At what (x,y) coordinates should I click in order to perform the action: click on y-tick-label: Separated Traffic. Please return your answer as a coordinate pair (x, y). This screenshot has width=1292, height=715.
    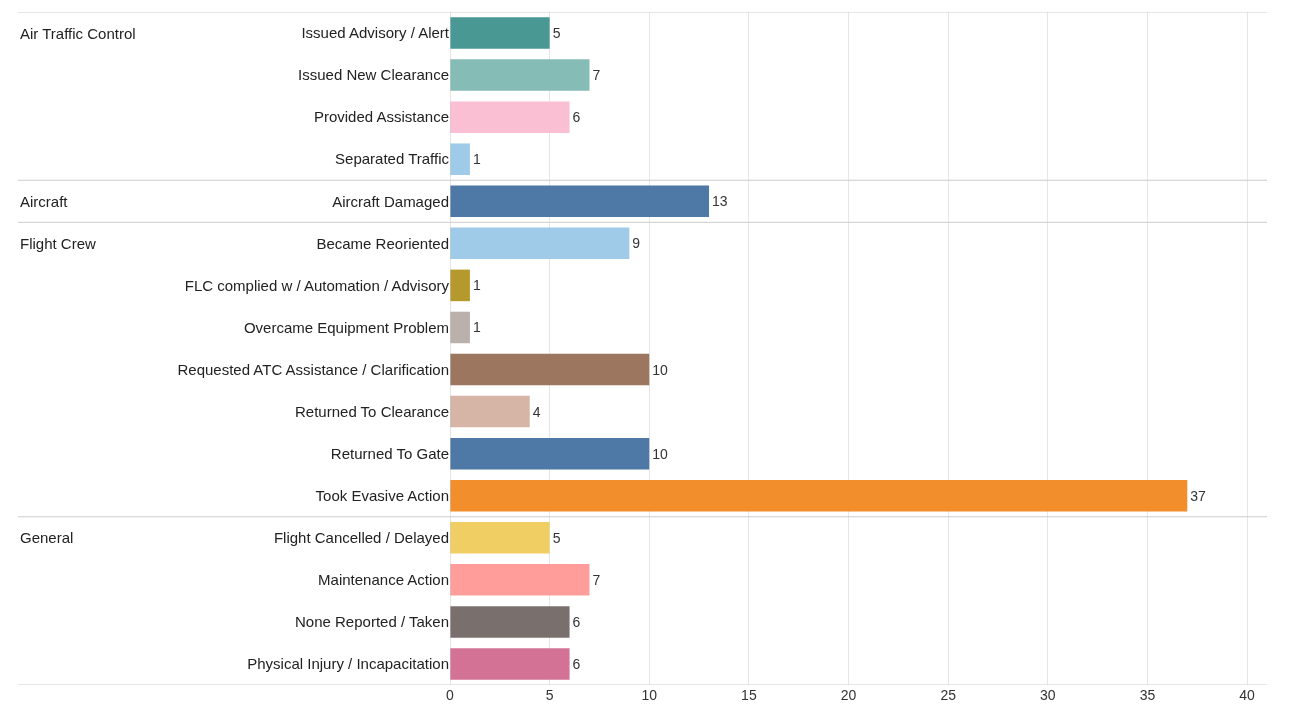
    Looking at the image, I should click on (392, 159).